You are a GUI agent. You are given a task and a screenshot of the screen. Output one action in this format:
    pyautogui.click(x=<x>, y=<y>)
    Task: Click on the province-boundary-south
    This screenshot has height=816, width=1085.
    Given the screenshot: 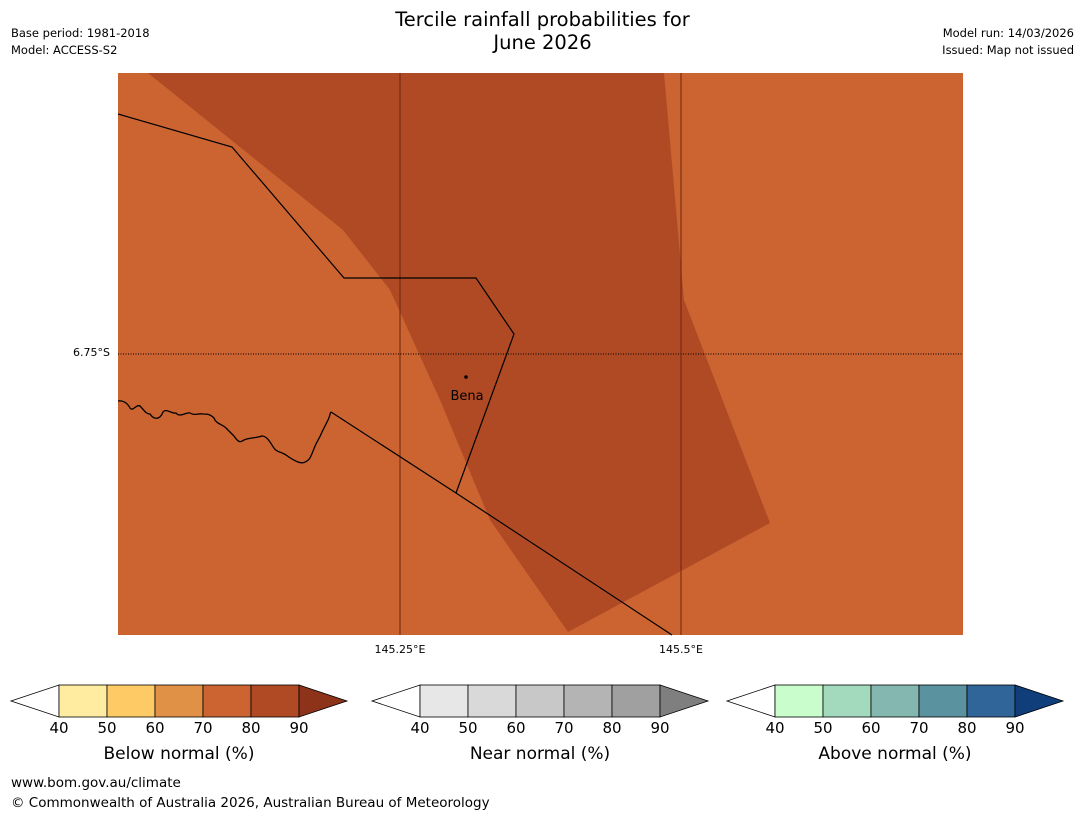 What is the action you would take?
    pyautogui.click(x=501, y=523)
    